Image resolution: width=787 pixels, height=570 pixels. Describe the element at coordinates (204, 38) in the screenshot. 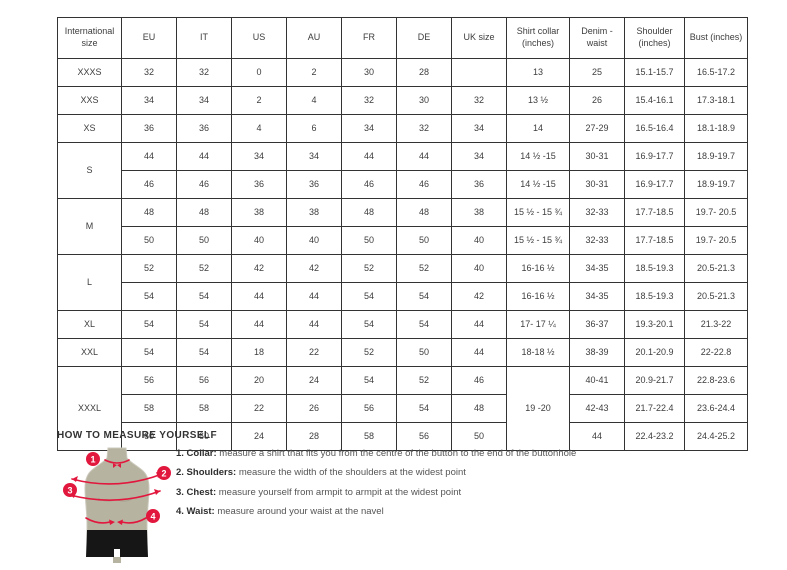

I see `column-header: IT` at that location.